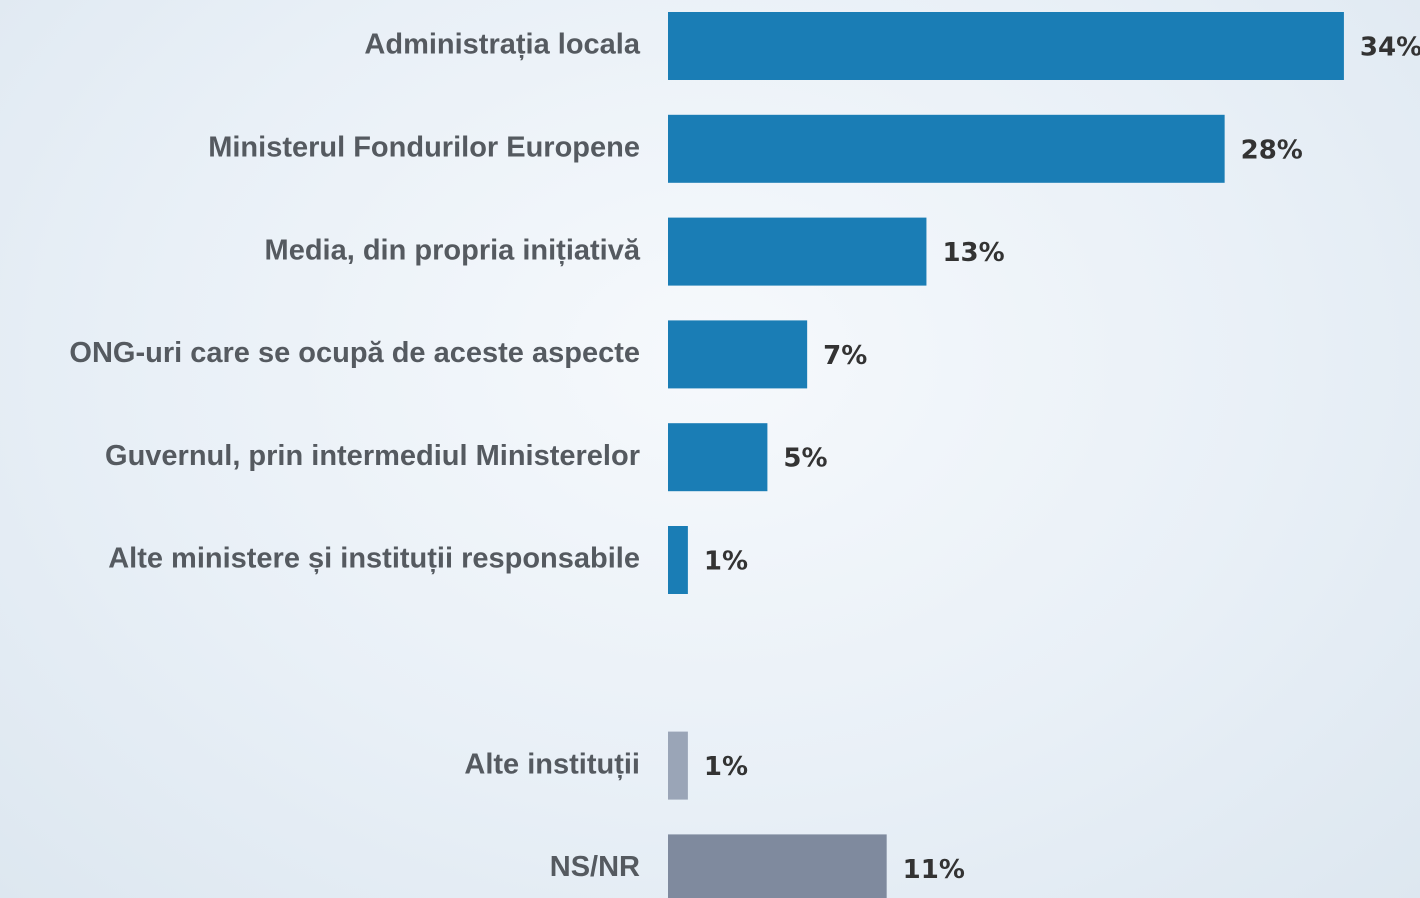 Image resolution: width=1420 pixels, height=898 pixels. What do you see at coordinates (1272, 150) in the screenshot?
I see `value-label: 28%` at bounding box center [1272, 150].